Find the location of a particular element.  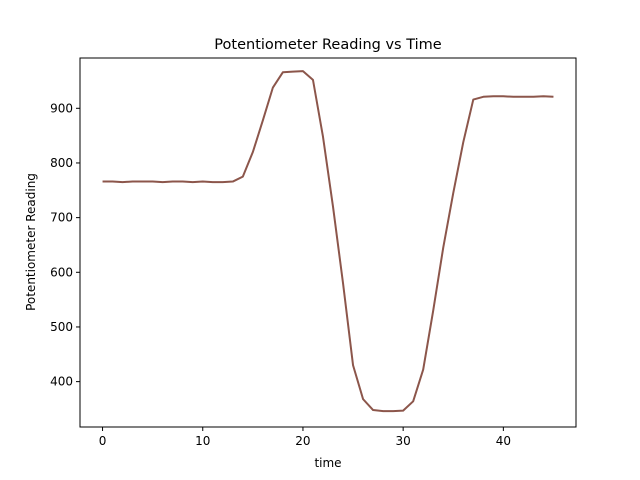

y-axis: 400 500 600 700 800 900 is located at coordinates (65, 245).